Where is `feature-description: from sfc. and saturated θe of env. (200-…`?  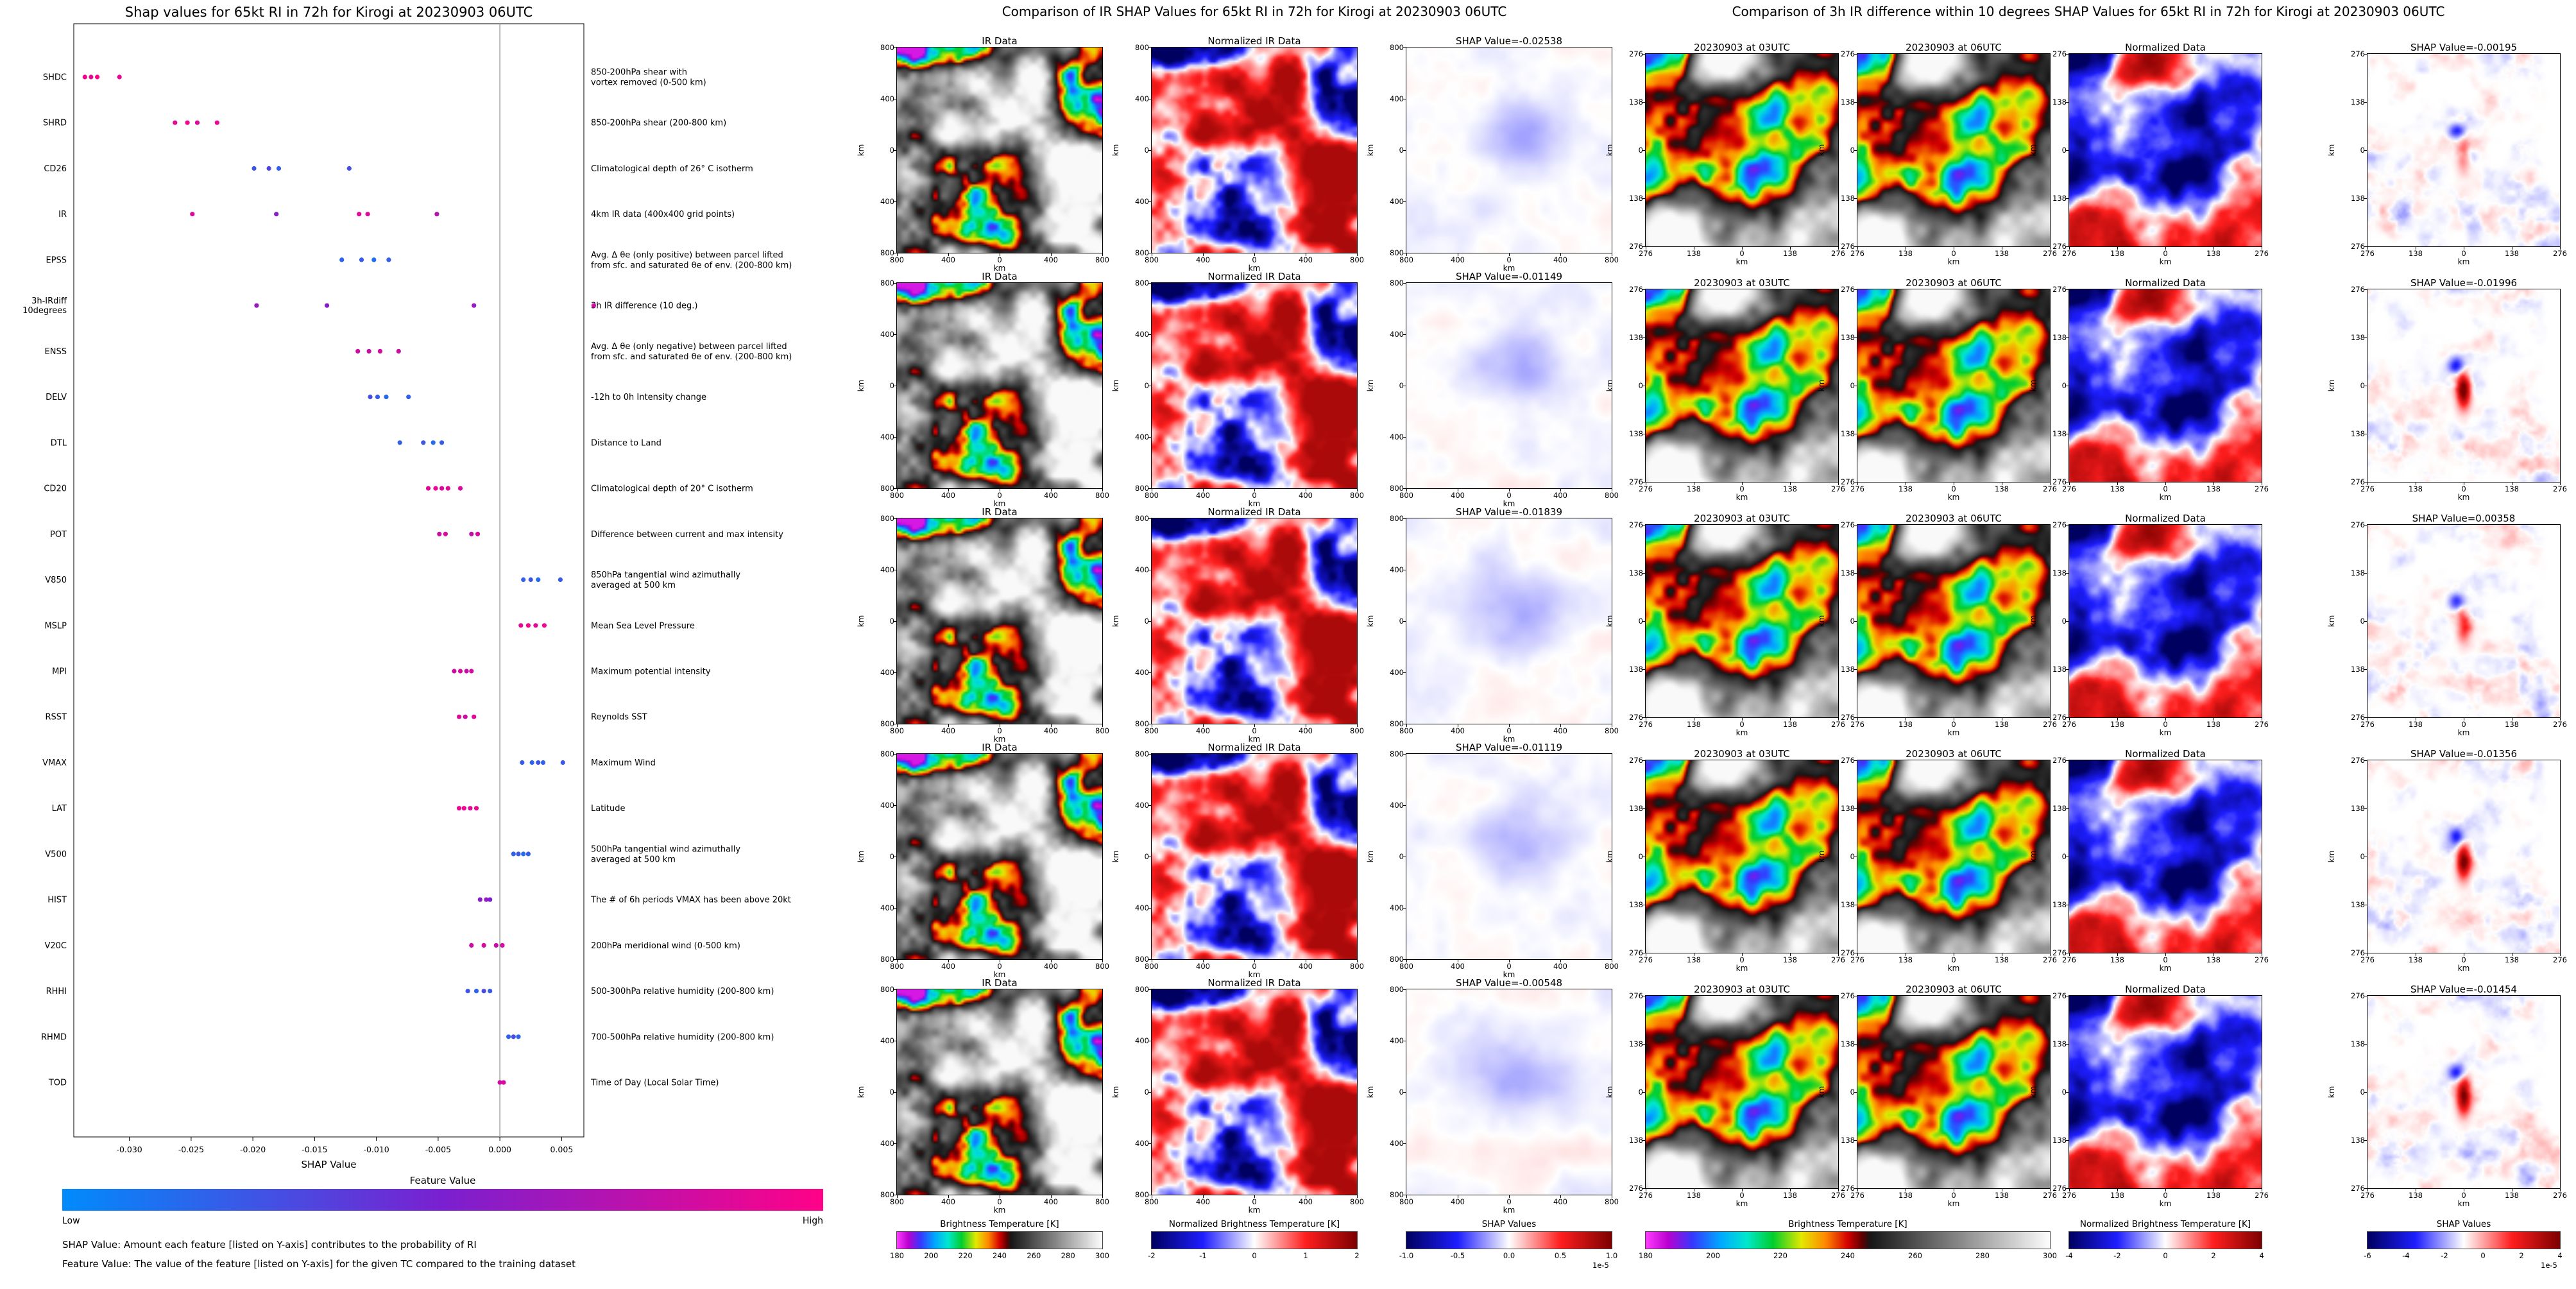 feature-description: from sfc. and saturated θe of env. (200-… is located at coordinates (691, 357).